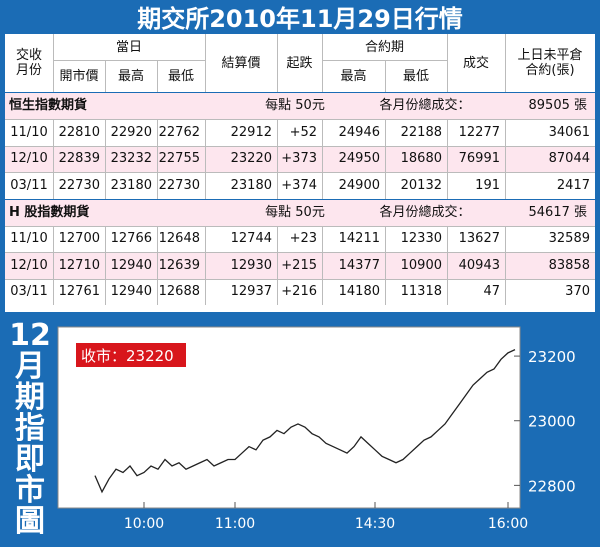 The image size is (600, 547). Describe the element at coordinates (479, 159) in the screenshot. I see `table-cell: 76991` at that location.